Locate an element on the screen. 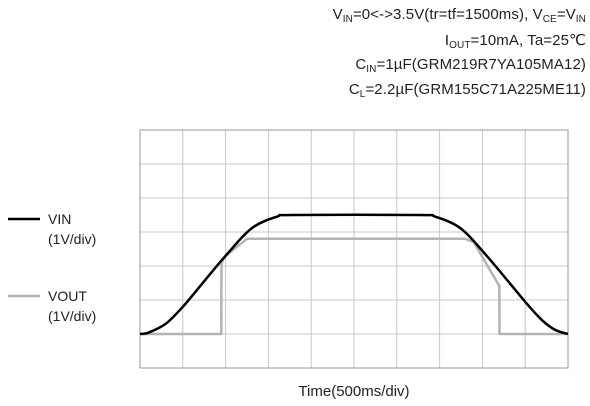  condition-line-cl: CL=2.2µF(GRM155C71A225ME11) is located at coordinates (467, 90).